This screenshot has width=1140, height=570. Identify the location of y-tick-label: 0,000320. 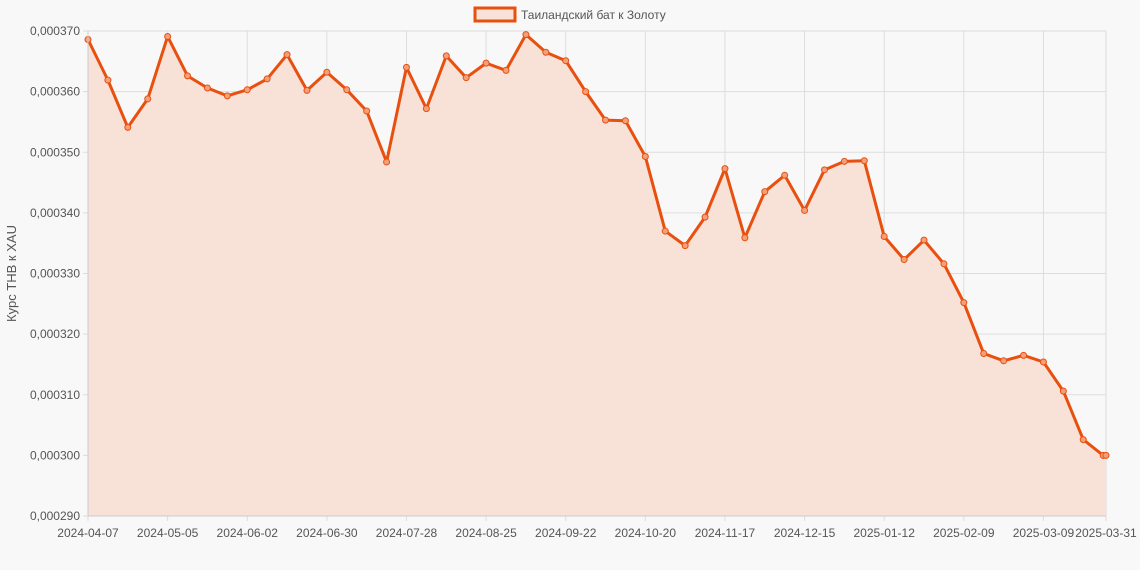
(55, 334).